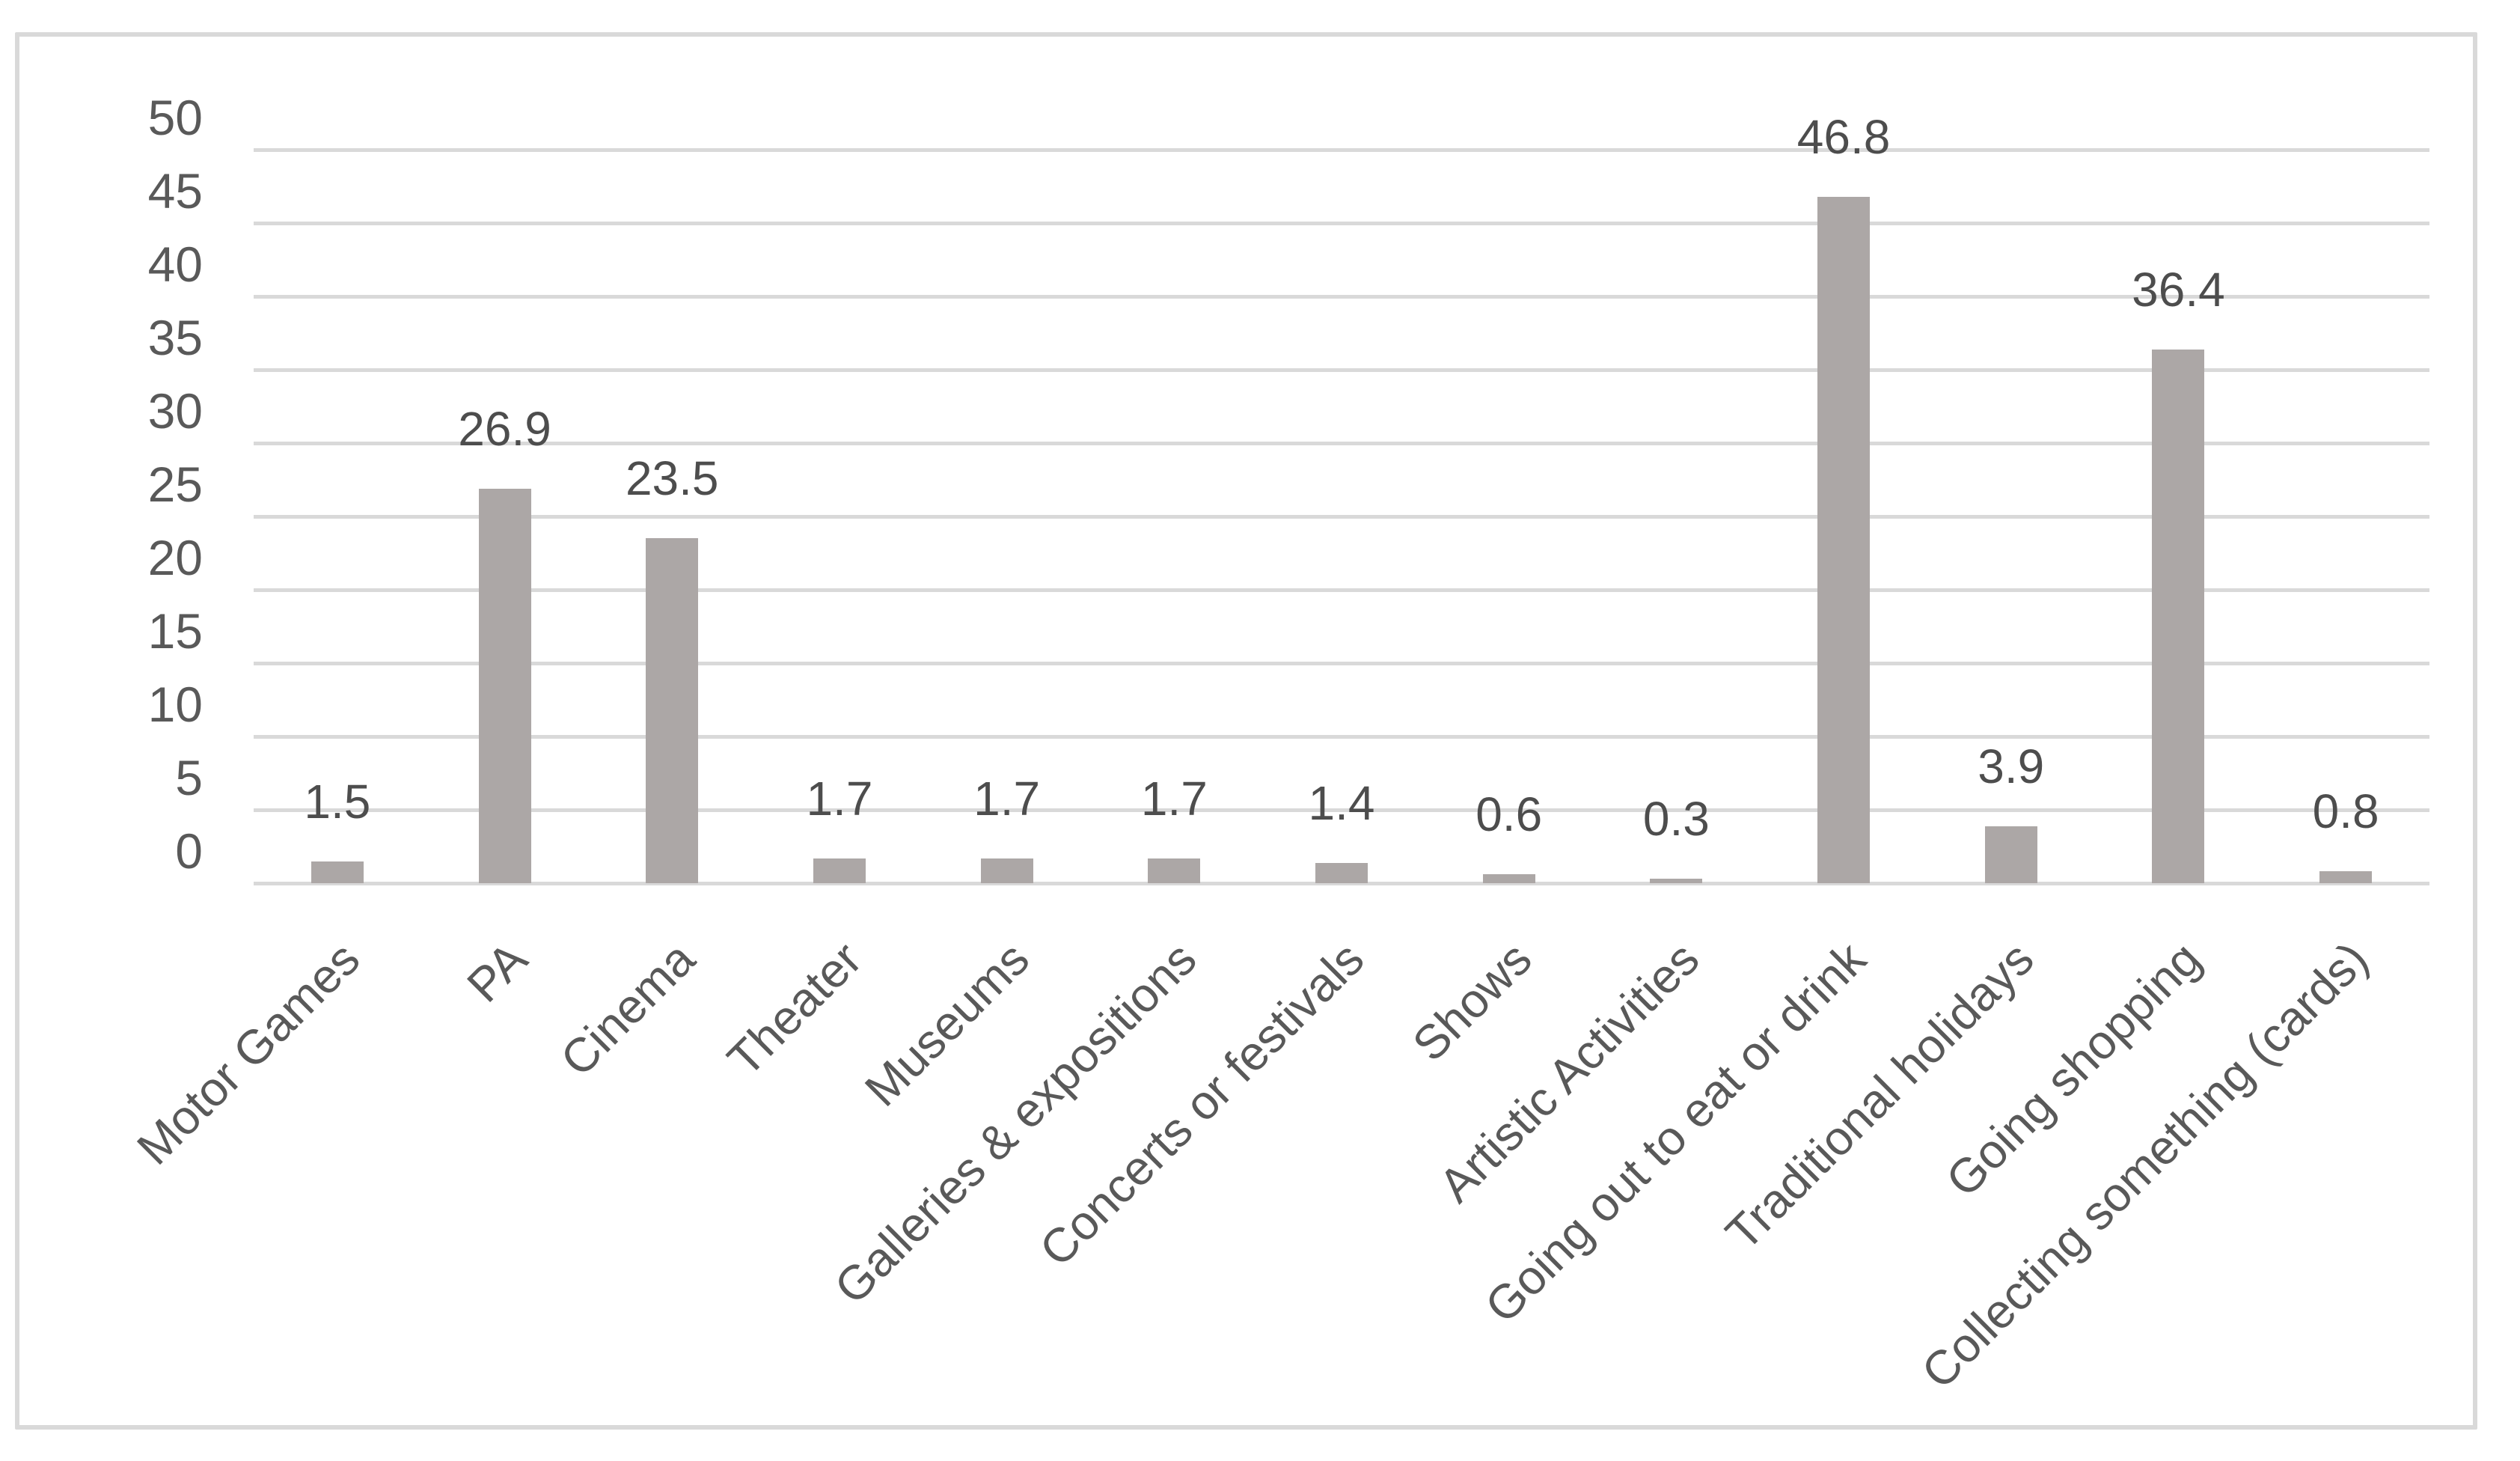 The image size is (2520, 1461). I want to click on category-label: Concerts or festivals, so click(1201, 1104).